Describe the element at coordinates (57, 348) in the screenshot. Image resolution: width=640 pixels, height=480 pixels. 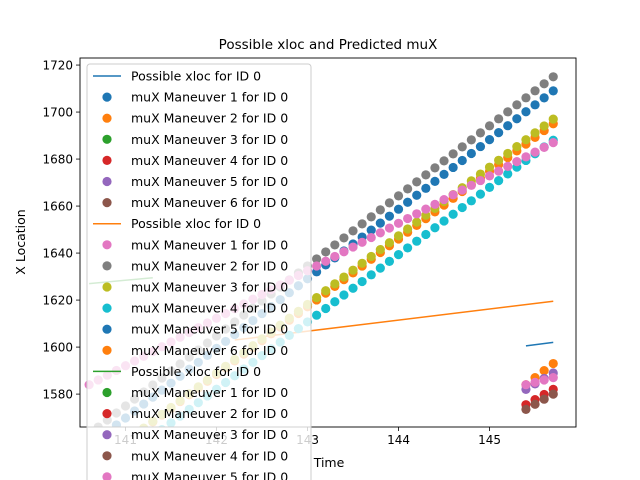
I see `y-tick-label: 1600` at that location.